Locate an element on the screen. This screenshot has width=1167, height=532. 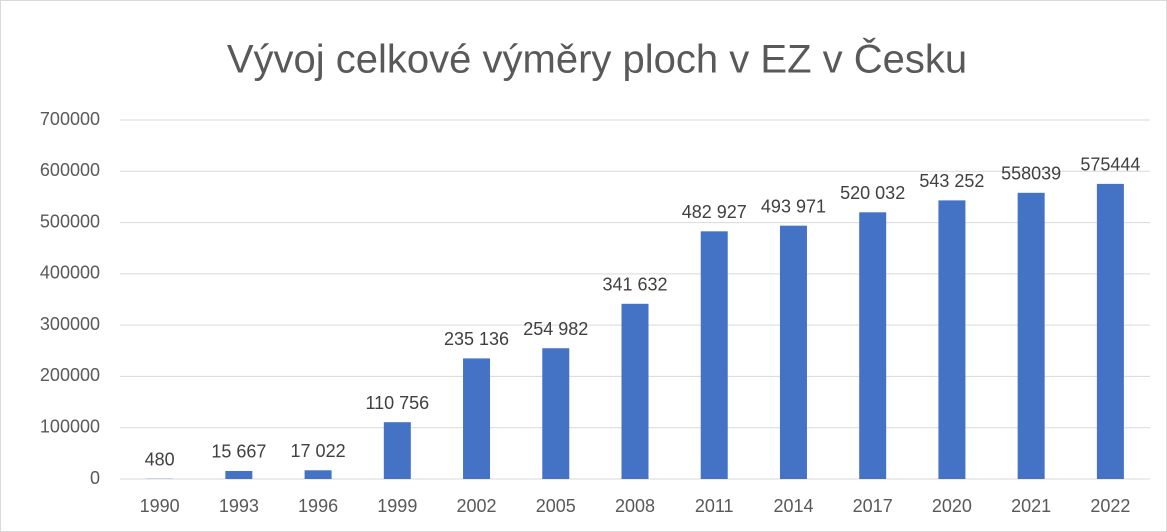
x-tick-label: 2014 is located at coordinates (793, 506).